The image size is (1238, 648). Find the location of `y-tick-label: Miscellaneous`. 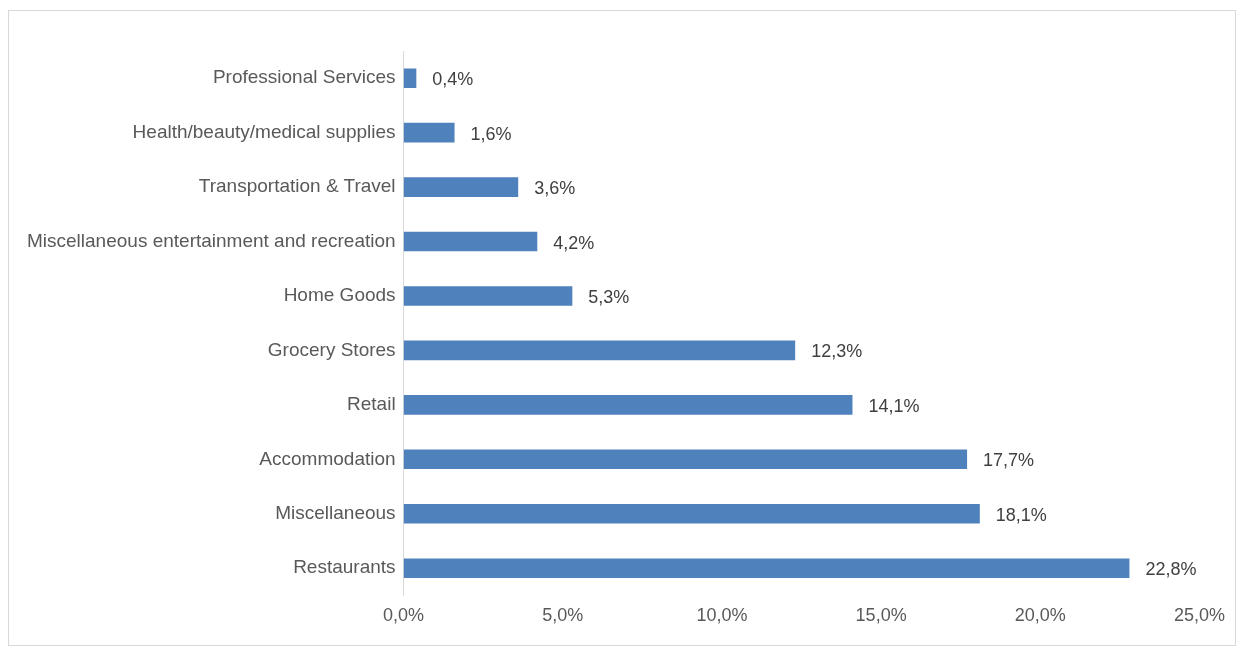

y-tick-label: Miscellaneous is located at coordinates (335, 512).